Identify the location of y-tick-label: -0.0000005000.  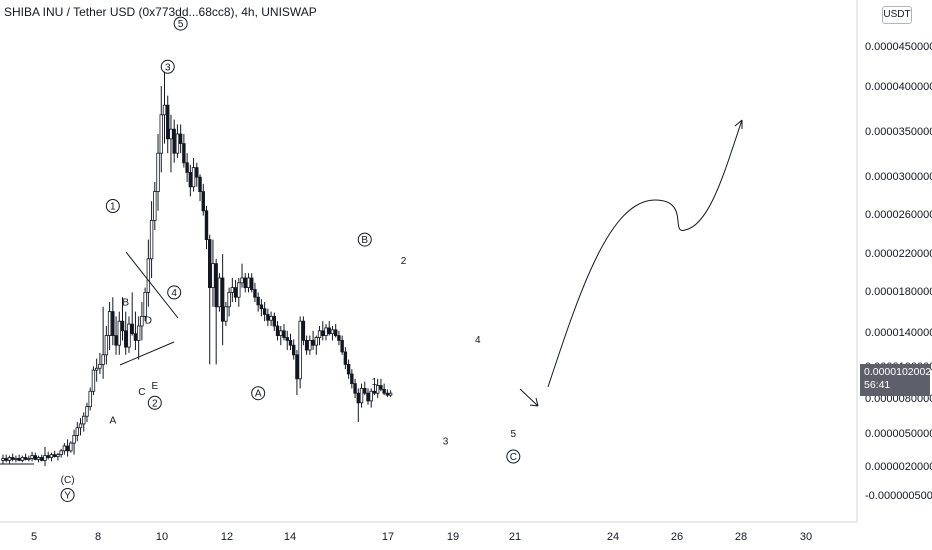
(898, 496).